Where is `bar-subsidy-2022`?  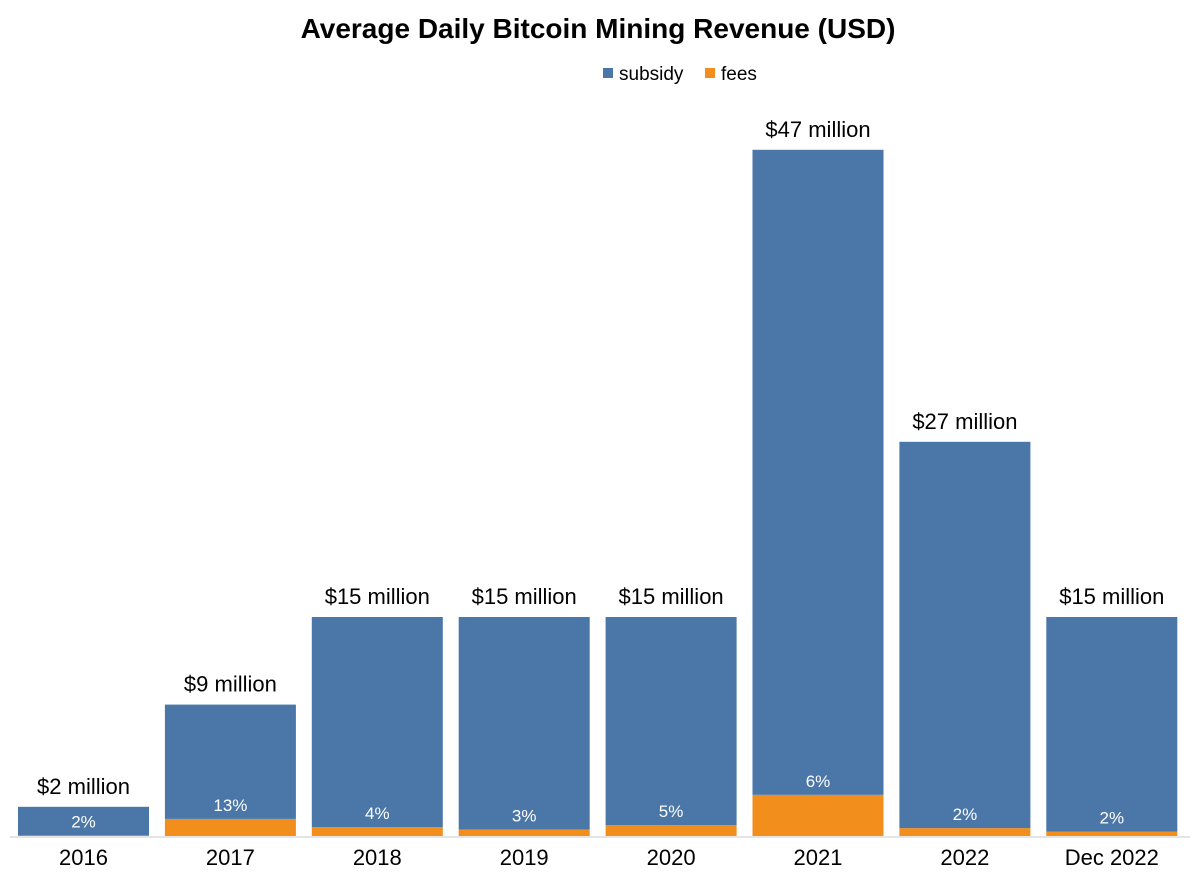 bar-subsidy-2022 is located at coordinates (965, 635).